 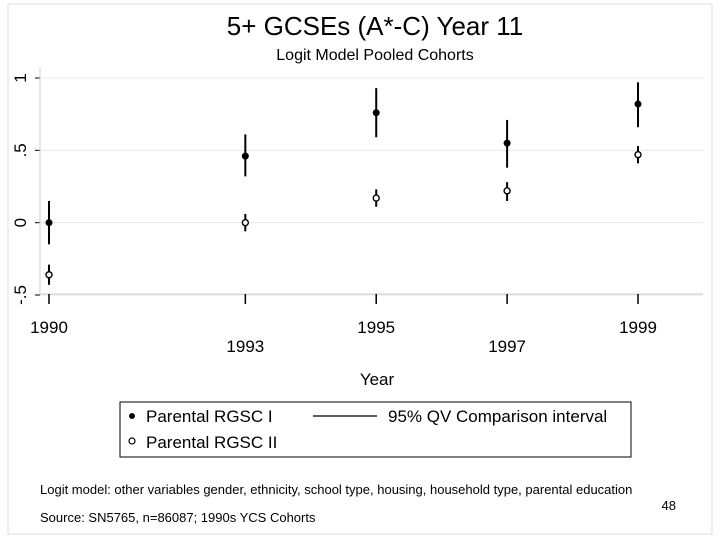 I want to click on chart-subtitle: Logit Model Pooled Cohorts, so click(x=374, y=55).